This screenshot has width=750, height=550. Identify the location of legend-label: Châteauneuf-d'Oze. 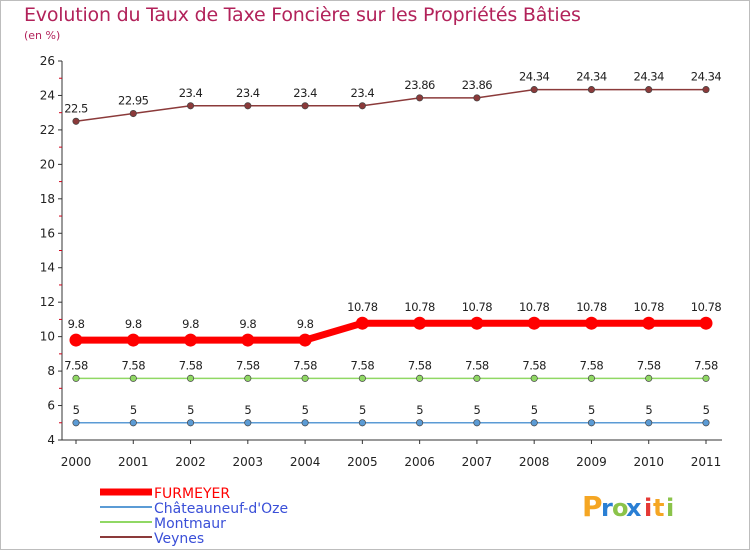
(221, 509).